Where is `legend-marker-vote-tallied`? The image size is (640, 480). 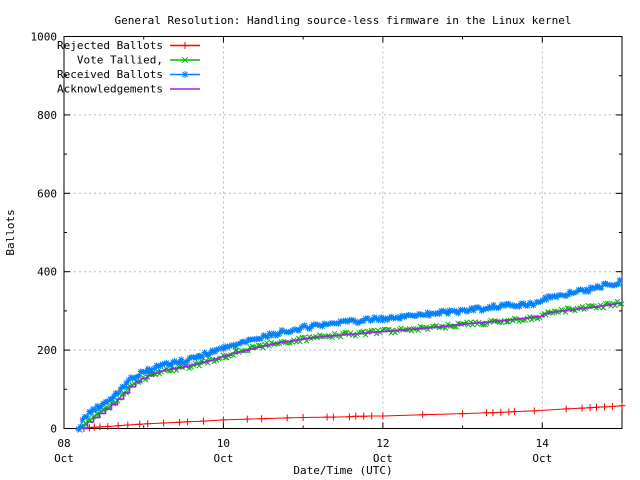
legend-marker-vote-tallied is located at coordinates (185, 60).